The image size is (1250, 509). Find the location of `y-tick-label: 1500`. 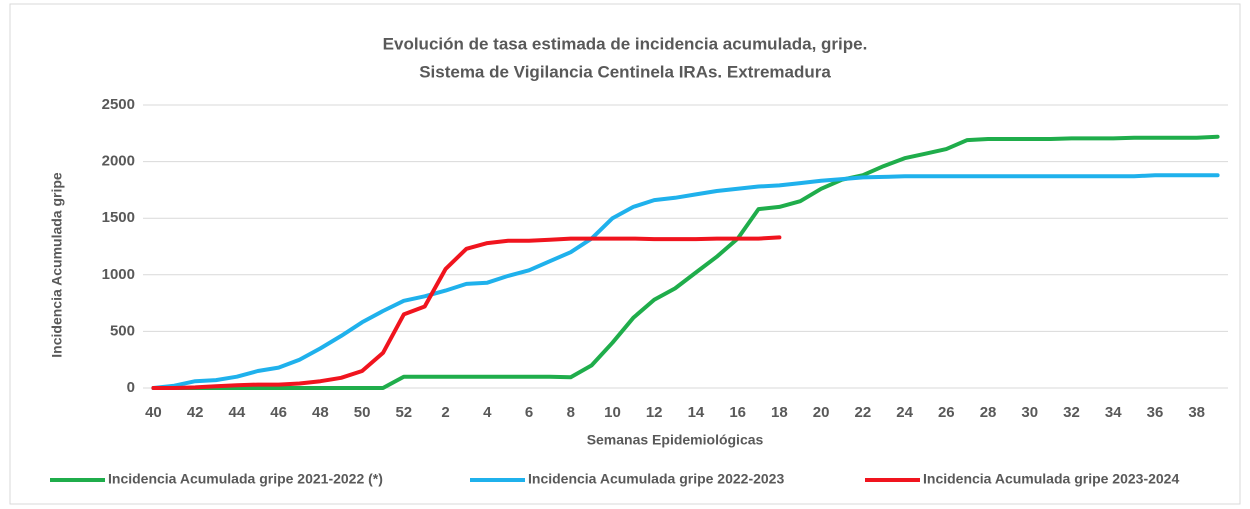

y-tick-label: 1500 is located at coordinates (118, 217).